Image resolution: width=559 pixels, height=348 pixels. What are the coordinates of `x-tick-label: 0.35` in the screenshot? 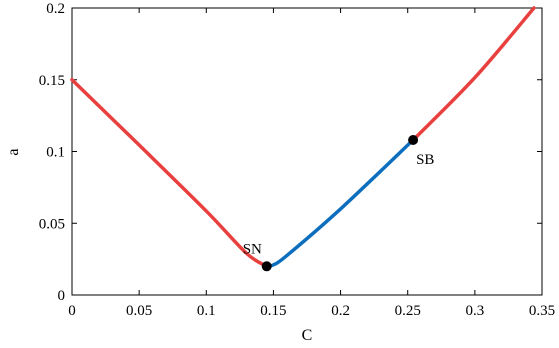 It's located at (542, 311).